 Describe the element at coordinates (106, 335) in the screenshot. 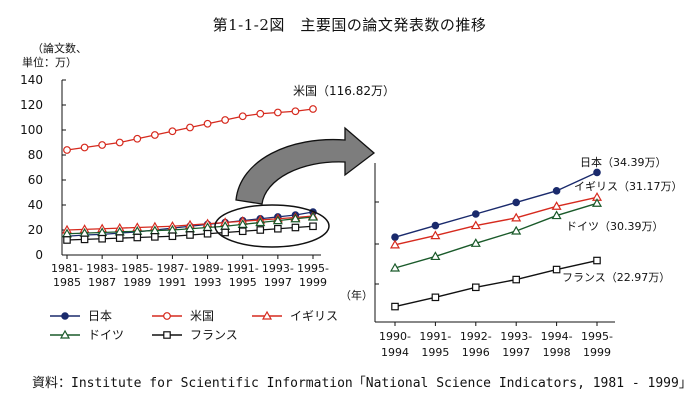

I see `legend-label-ドイツ: ドイツ` at that location.